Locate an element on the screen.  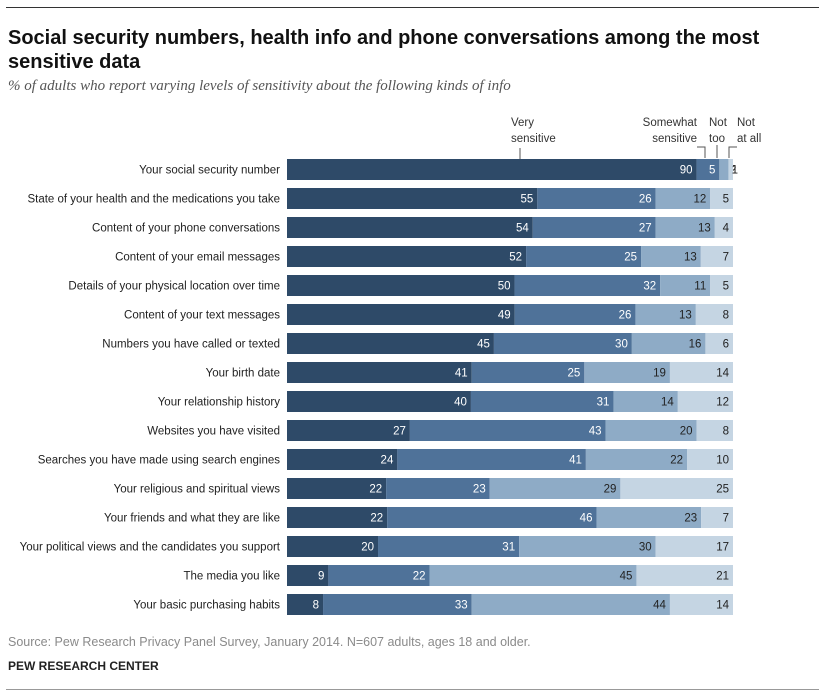
value-label: 31 is located at coordinates (603, 403).